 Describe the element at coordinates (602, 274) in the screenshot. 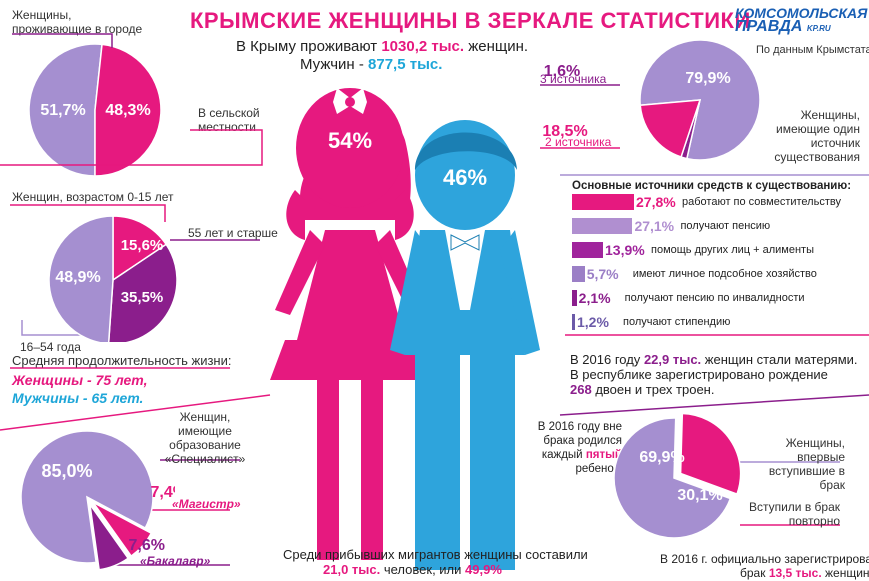

I see `source-value: 5,7%` at that location.